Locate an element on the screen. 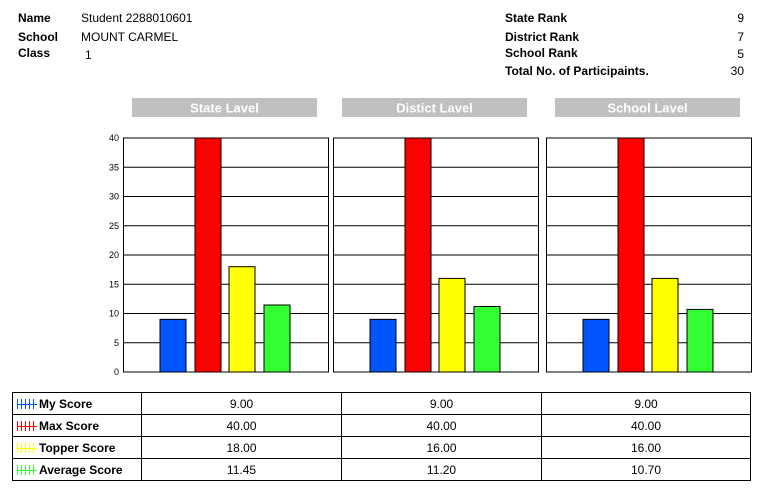 Image resolution: width=767 pixels, height=498 pixels. table-cell: 11.20 is located at coordinates (441, 469).